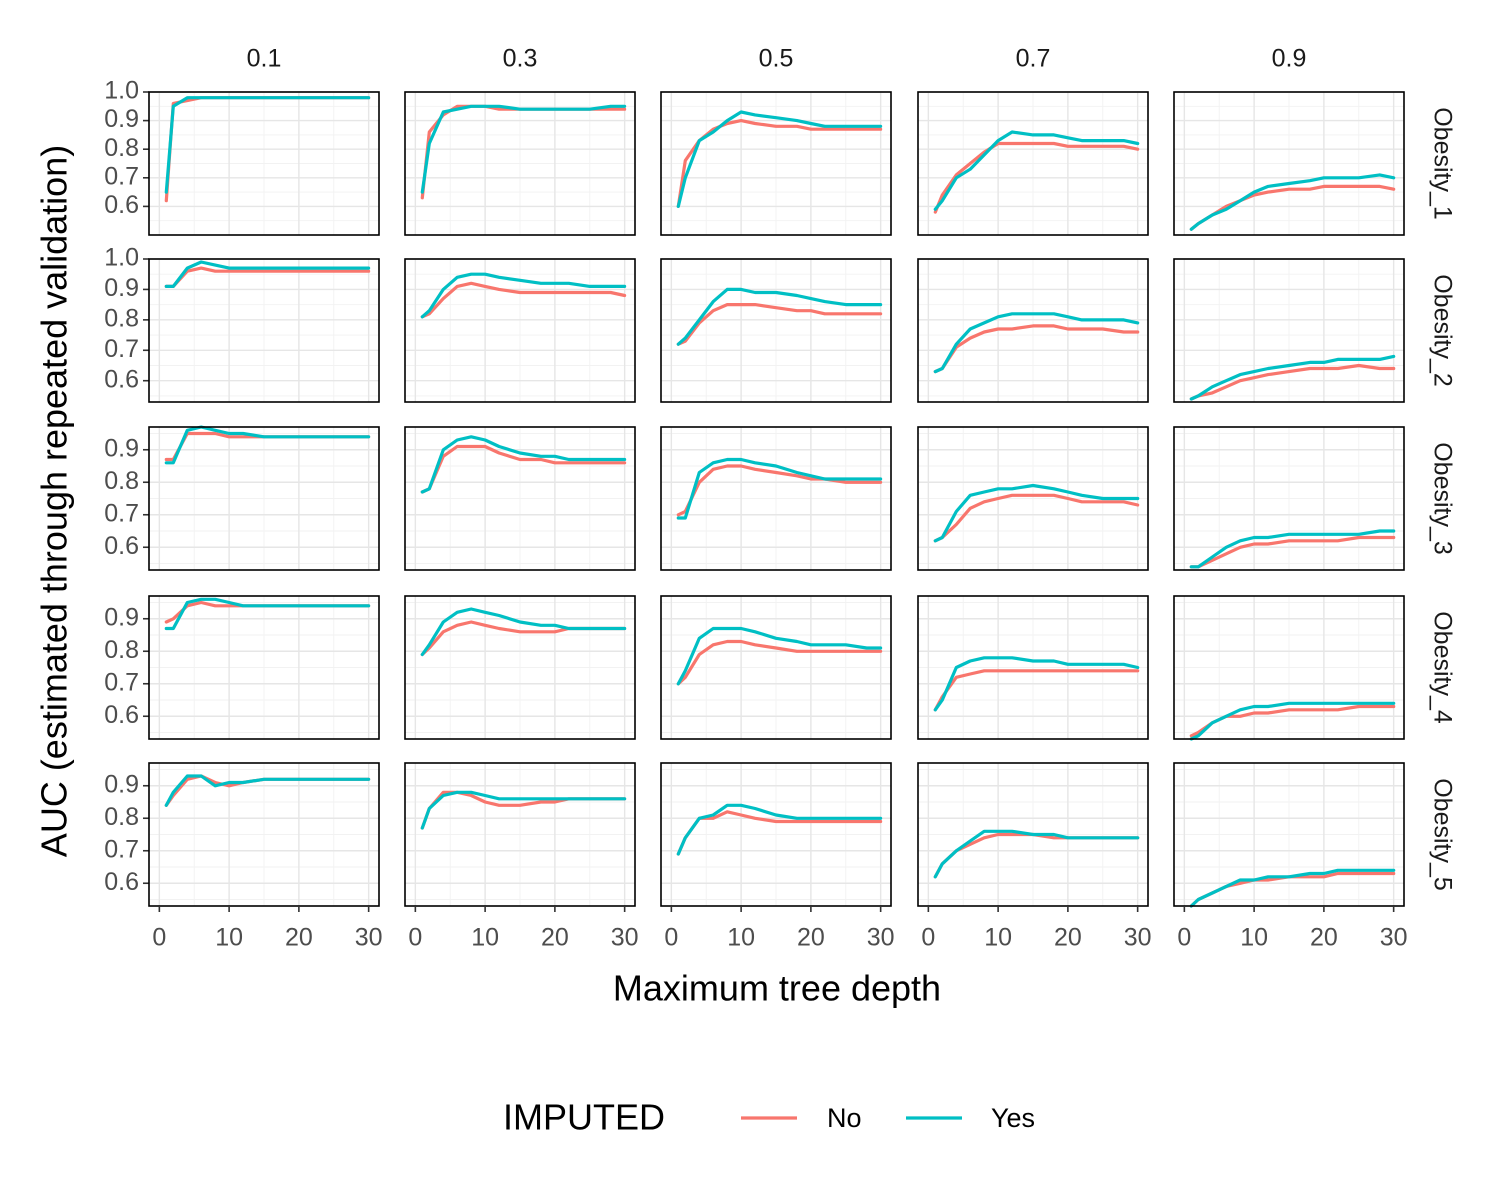 The width and height of the screenshot is (1500, 1200). What do you see at coordinates (1442, 163) in the screenshot?
I see `row-strip-label: Obesity_1` at bounding box center [1442, 163].